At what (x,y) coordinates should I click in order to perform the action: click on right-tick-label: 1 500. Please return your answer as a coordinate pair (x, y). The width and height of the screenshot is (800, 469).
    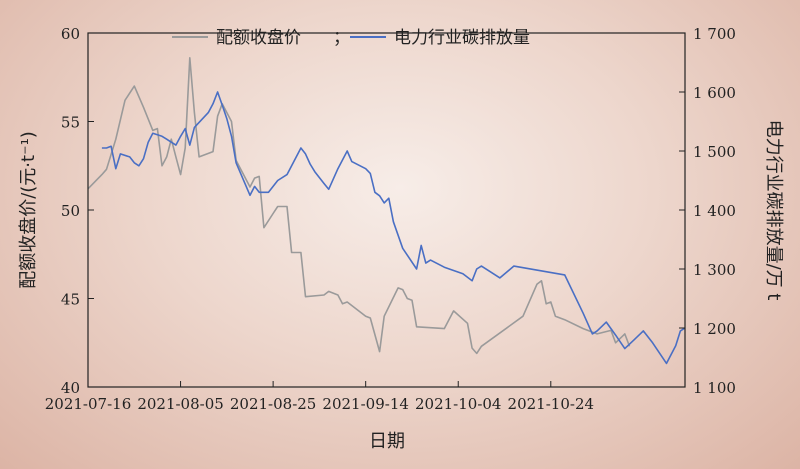
    Looking at the image, I should click on (714, 152).